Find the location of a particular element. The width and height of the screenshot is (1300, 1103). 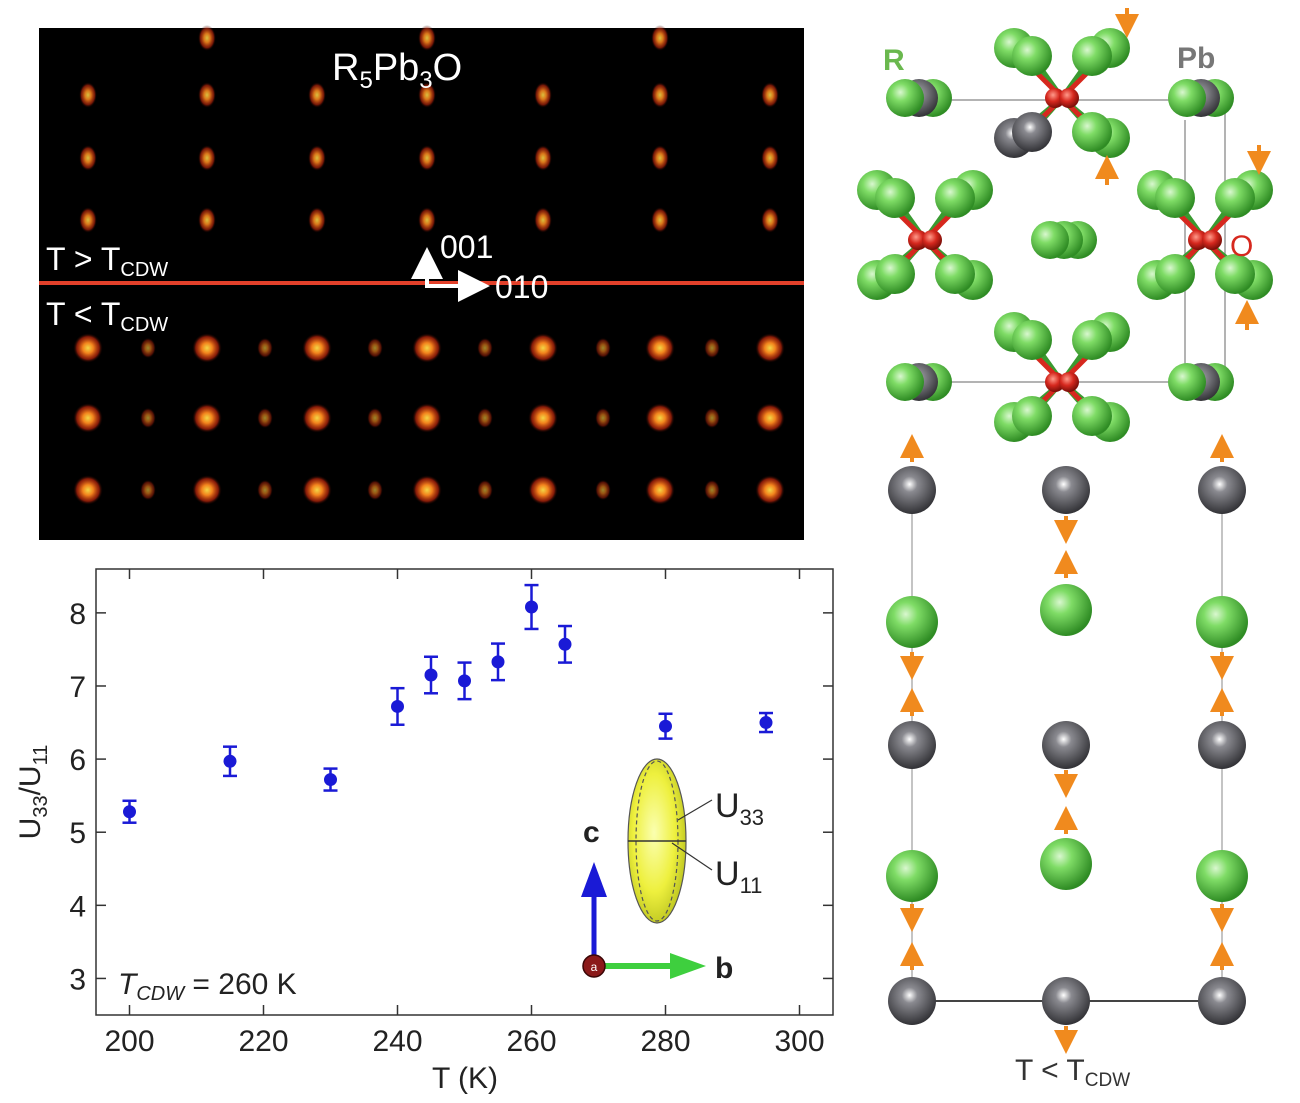

b-axis-arrowhead is located at coordinates (688, 966).